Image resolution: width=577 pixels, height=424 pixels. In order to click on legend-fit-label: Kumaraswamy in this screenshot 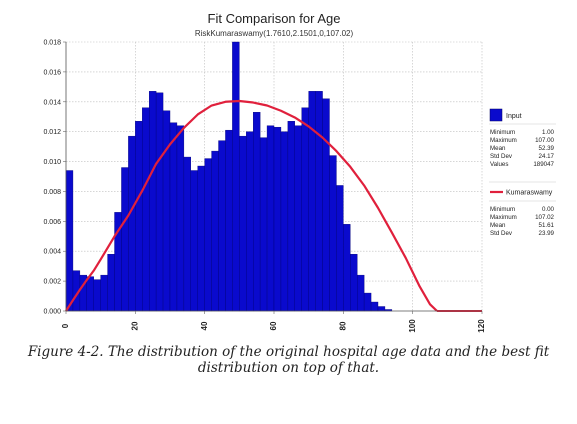, I will do `click(529, 193)`.